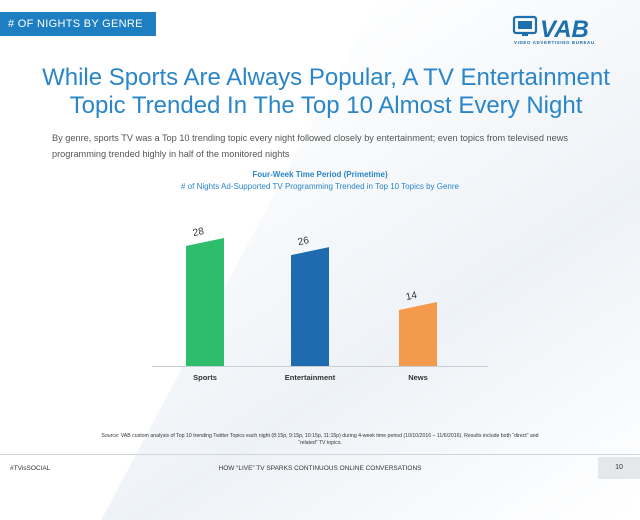 This screenshot has width=640, height=520. I want to click on logo-text: VAB, so click(564, 29).